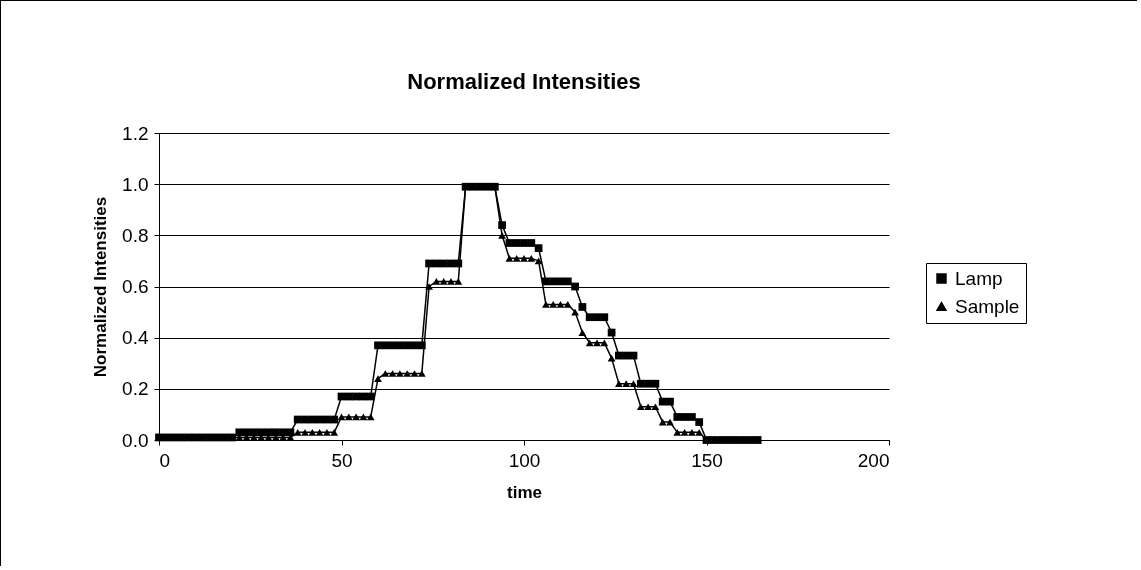  What do you see at coordinates (987, 306) in the screenshot?
I see `legend-label: Sample` at bounding box center [987, 306].